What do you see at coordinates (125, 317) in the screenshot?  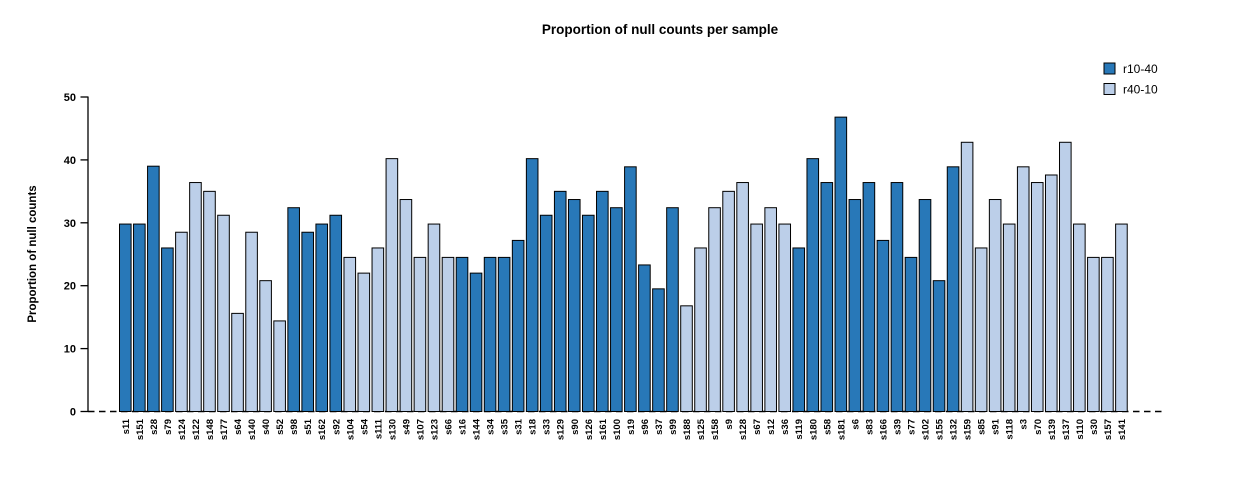 I see `bar-s11` at bounding box center [125, 317].